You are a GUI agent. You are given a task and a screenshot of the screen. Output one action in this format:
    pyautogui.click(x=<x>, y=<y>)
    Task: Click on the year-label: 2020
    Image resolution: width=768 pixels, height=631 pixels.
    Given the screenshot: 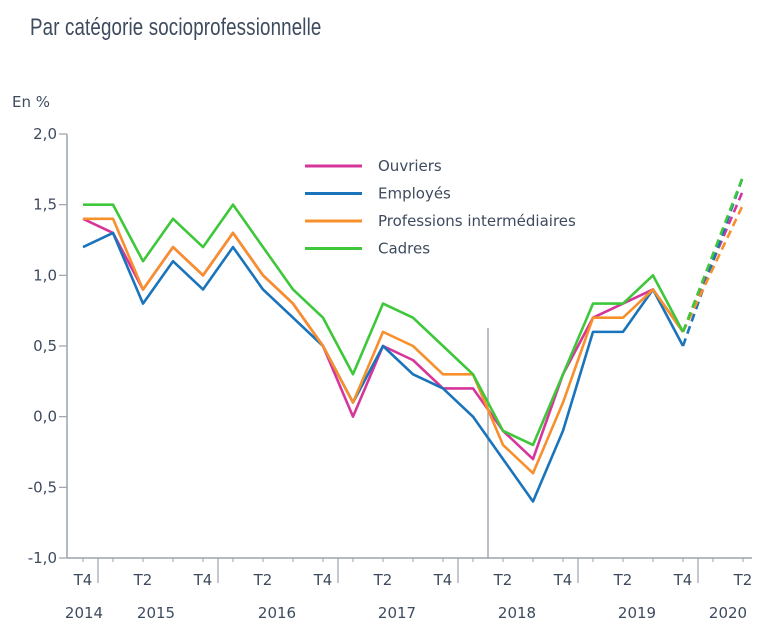 What is the action you would take?
    pyautogui.click(x=728, y=613)
    